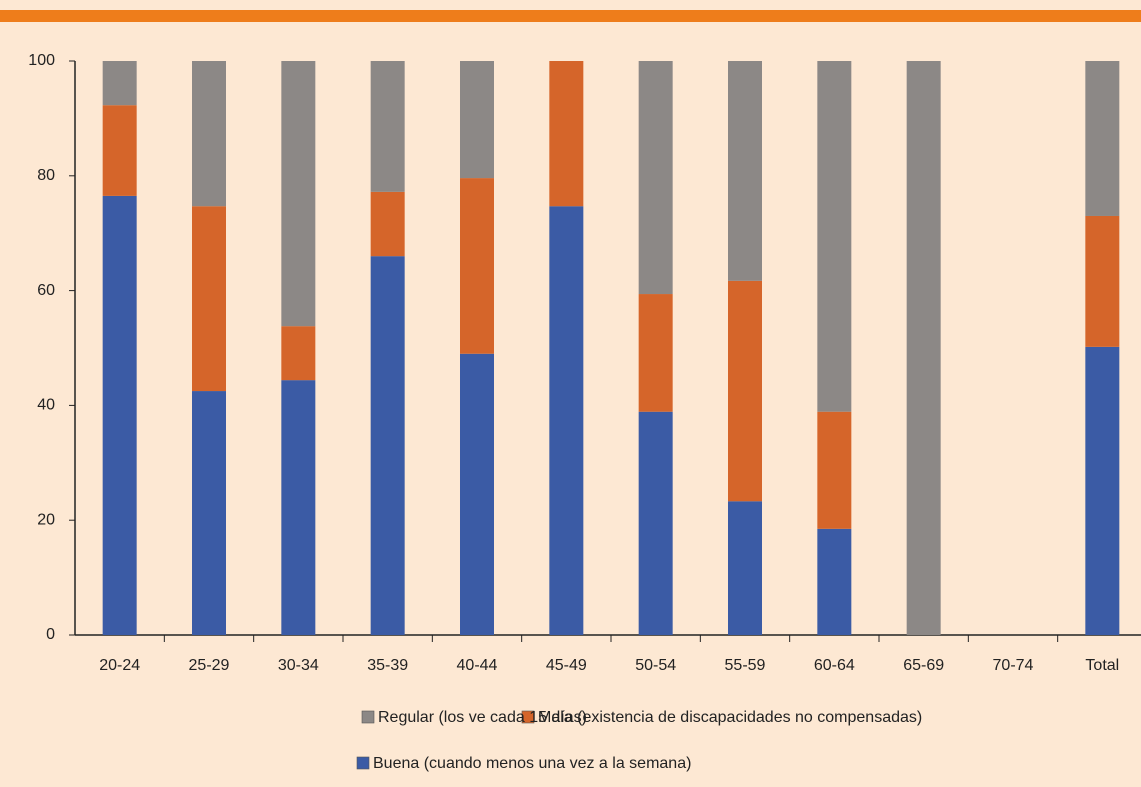  Describe the element at coordinates (655, 665) in the screenshot. I see `x-tick-label: 50-54` at that location.